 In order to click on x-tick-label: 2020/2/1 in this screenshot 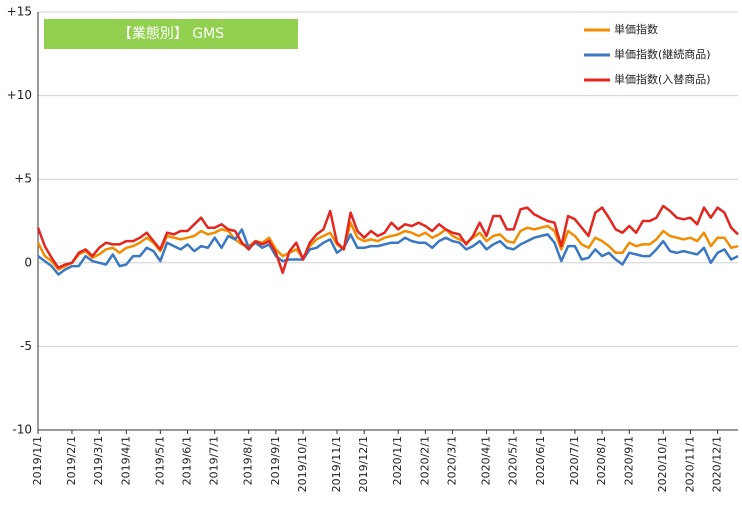, I will do `click(424, 460)`.